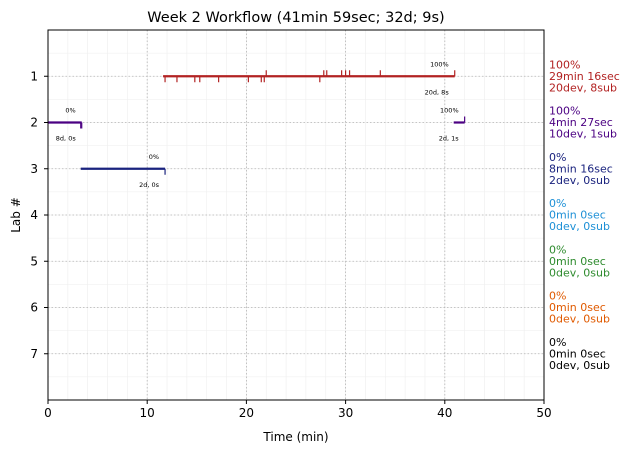  Describe the element at coordinates (345, 413) in the screenshot. I see `x-tick-label: 30` at that location.